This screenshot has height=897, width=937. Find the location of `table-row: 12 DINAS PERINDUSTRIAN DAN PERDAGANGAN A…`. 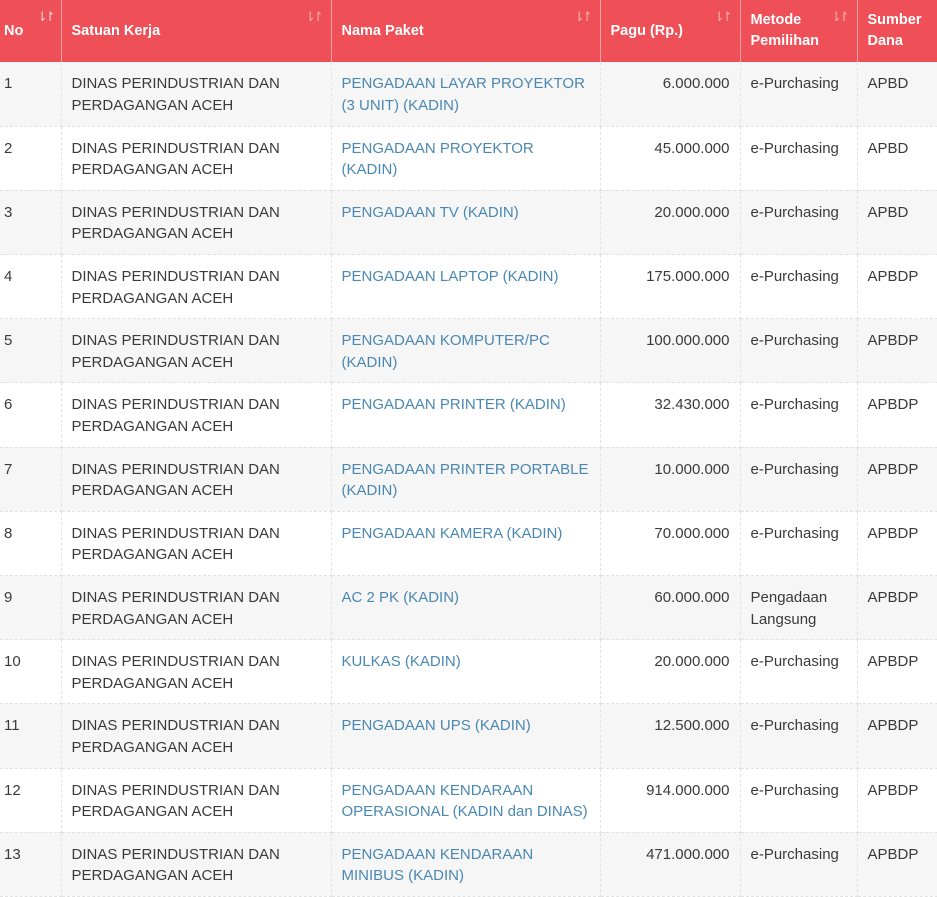

table-row: 12 DINAS PERINDUSTRIAN DAN PERDAGANGAN A… is located at coordinates (468, 800).